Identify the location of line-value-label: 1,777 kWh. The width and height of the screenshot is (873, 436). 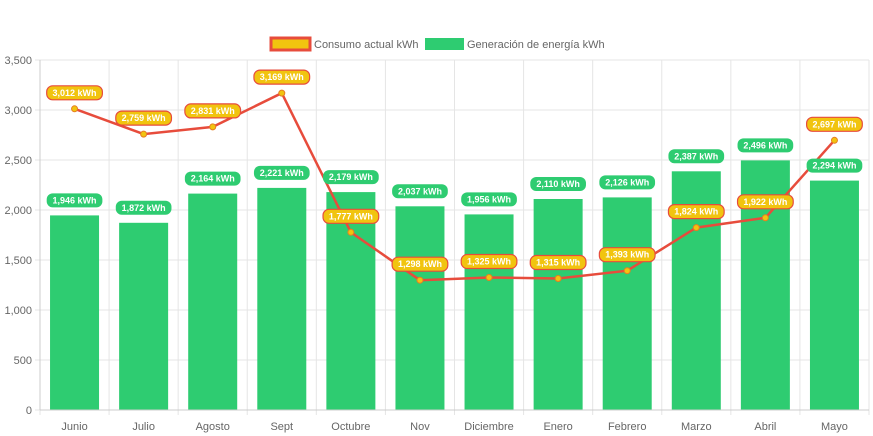
(351, 216).